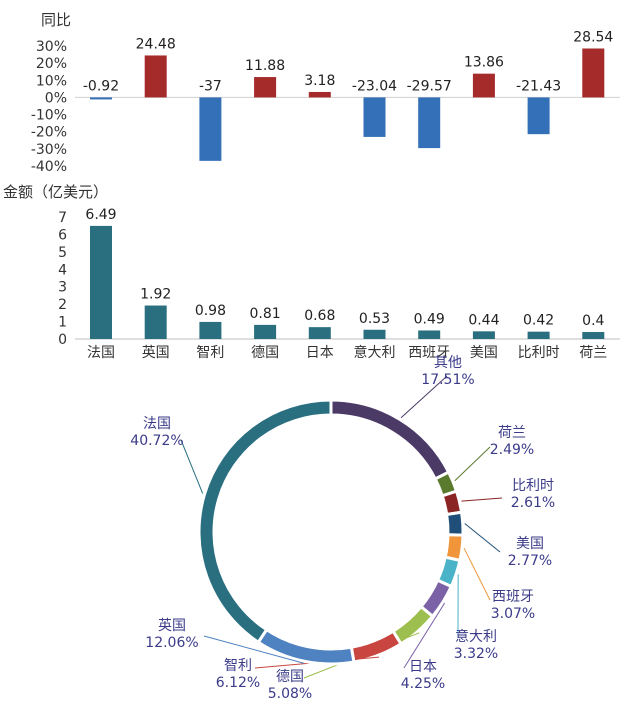 The width and height of the screenshot is (628, 709). Describe the element at coordinates (530, 544) in the screenshot. I see `donut-slice-name: 美国` at that location.